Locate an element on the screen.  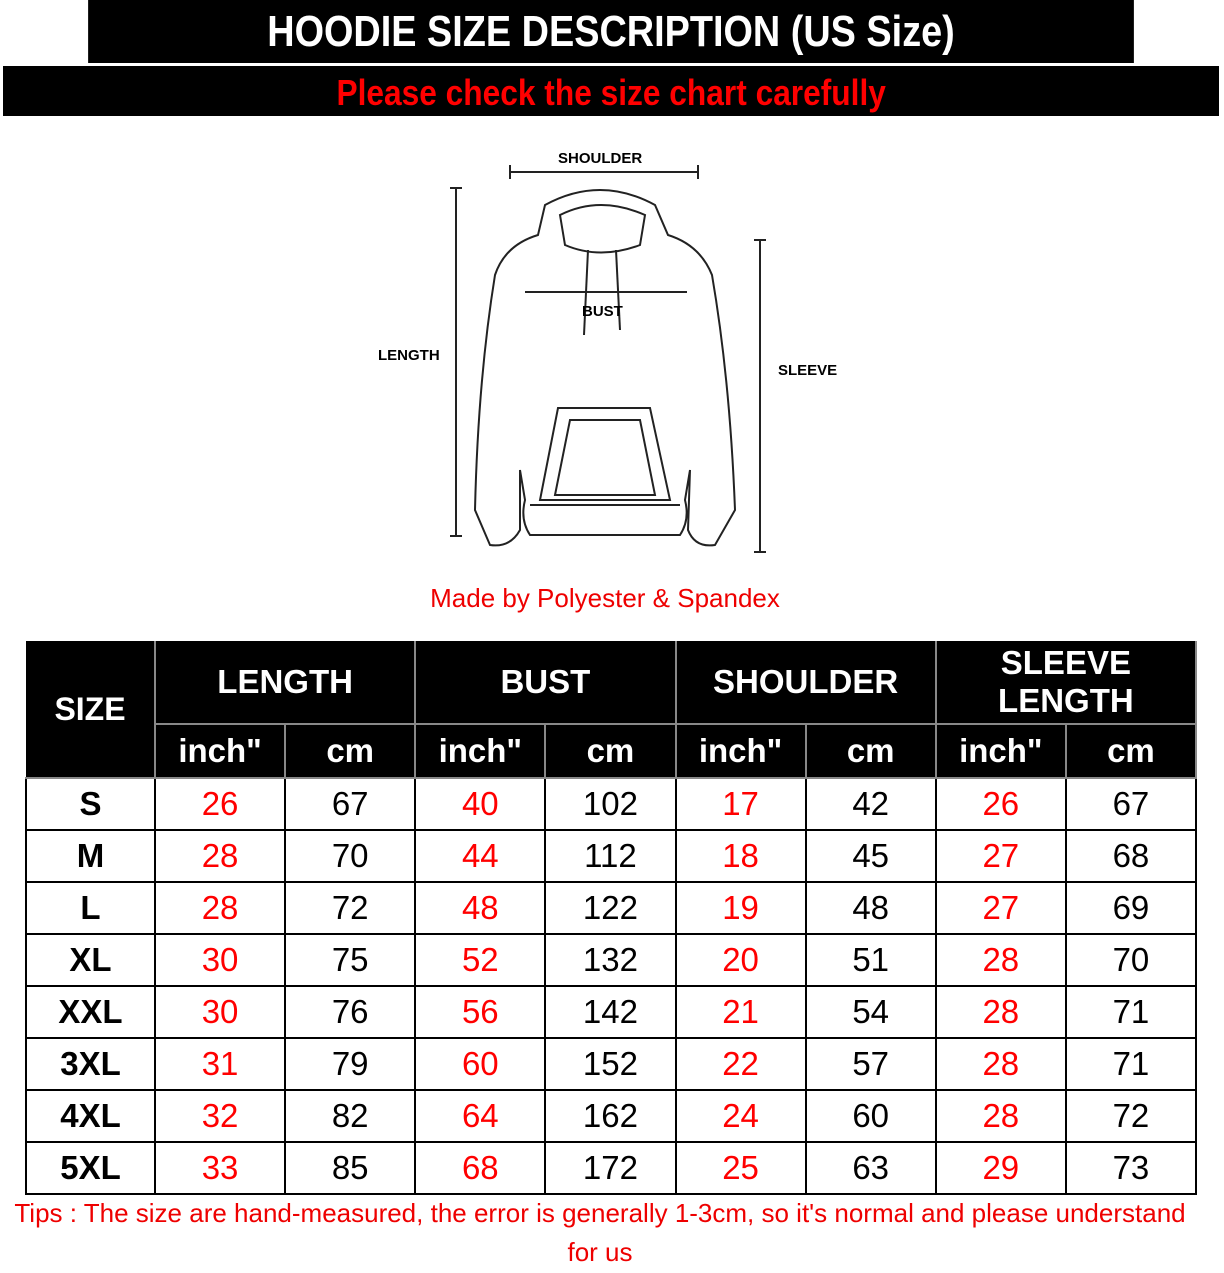
cm-cell: 51 is located at coordinates (870, 960).